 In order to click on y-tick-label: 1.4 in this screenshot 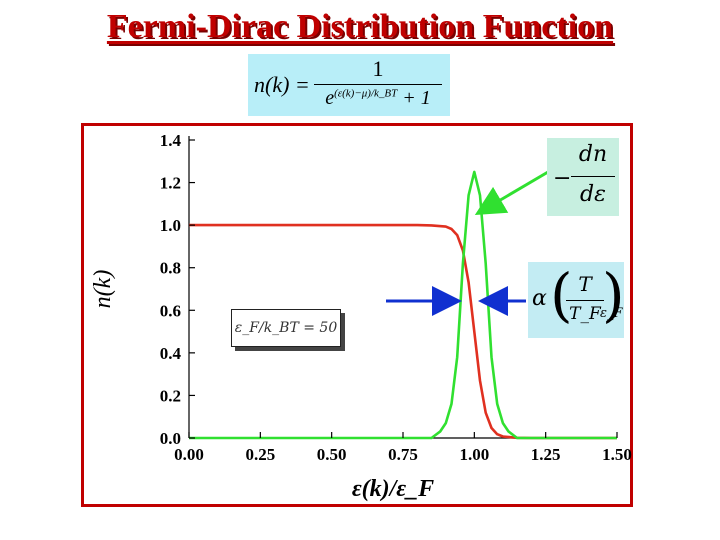, I will do `click(171, 140)`.